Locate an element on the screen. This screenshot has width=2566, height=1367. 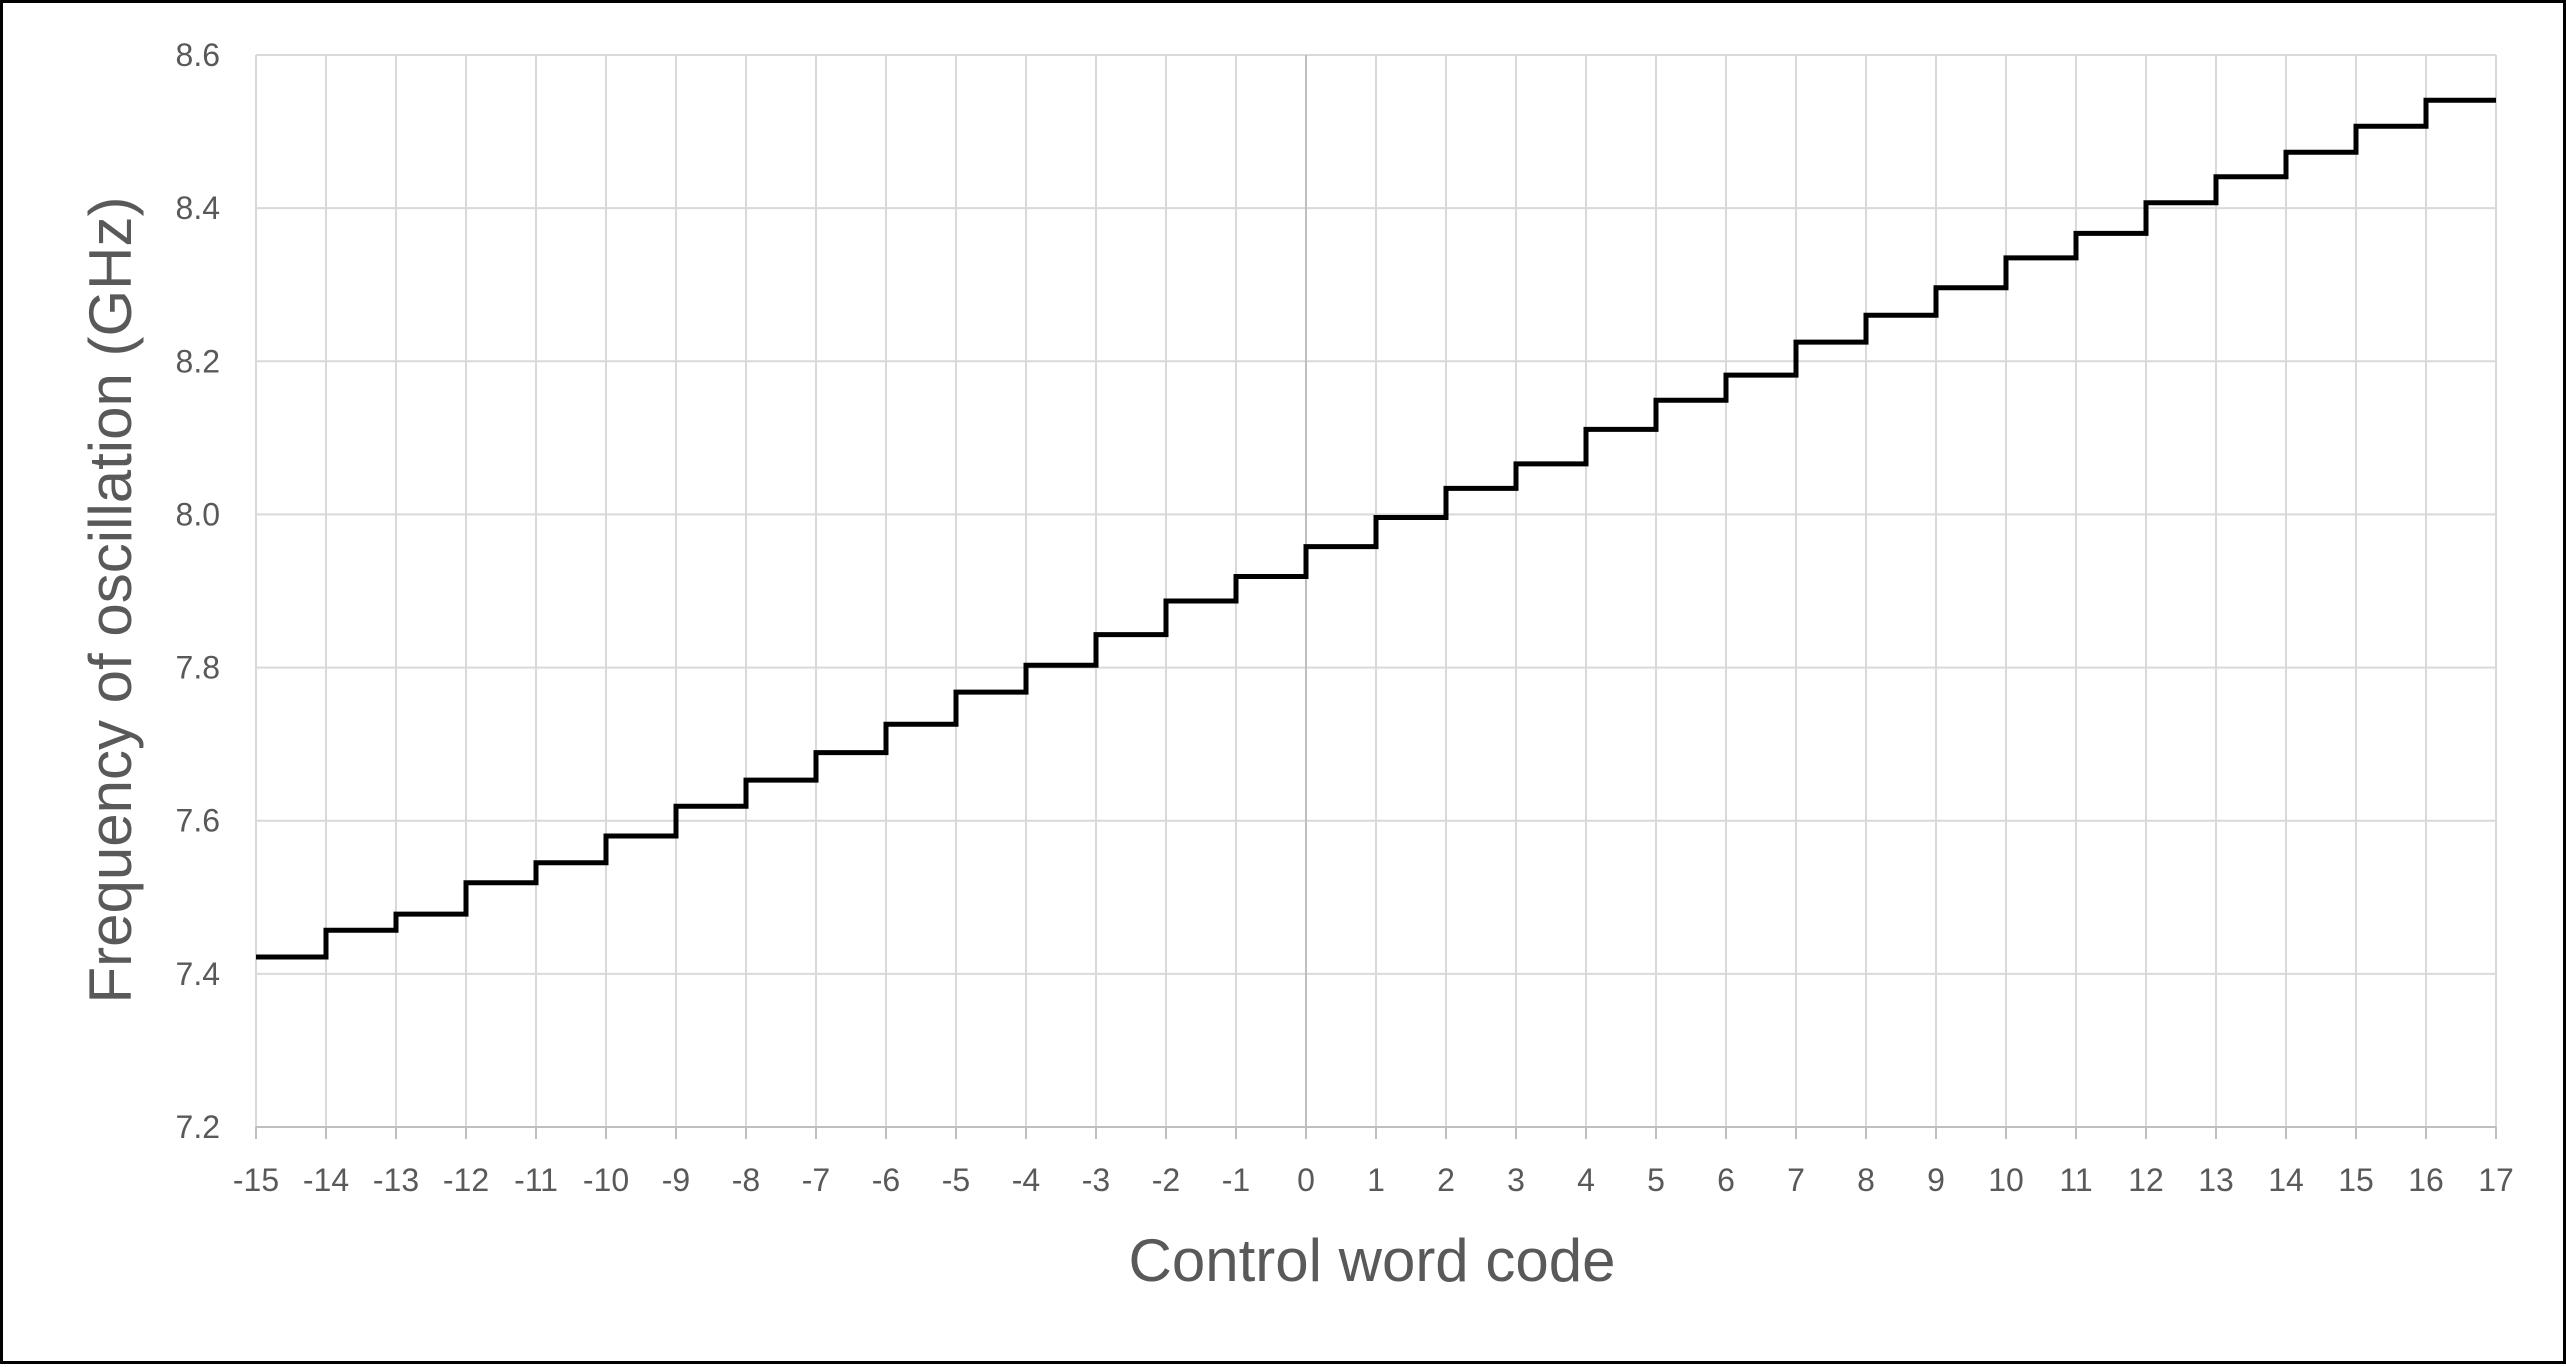
x-tick-label: 11 is located at coordinates (2075, 1180).